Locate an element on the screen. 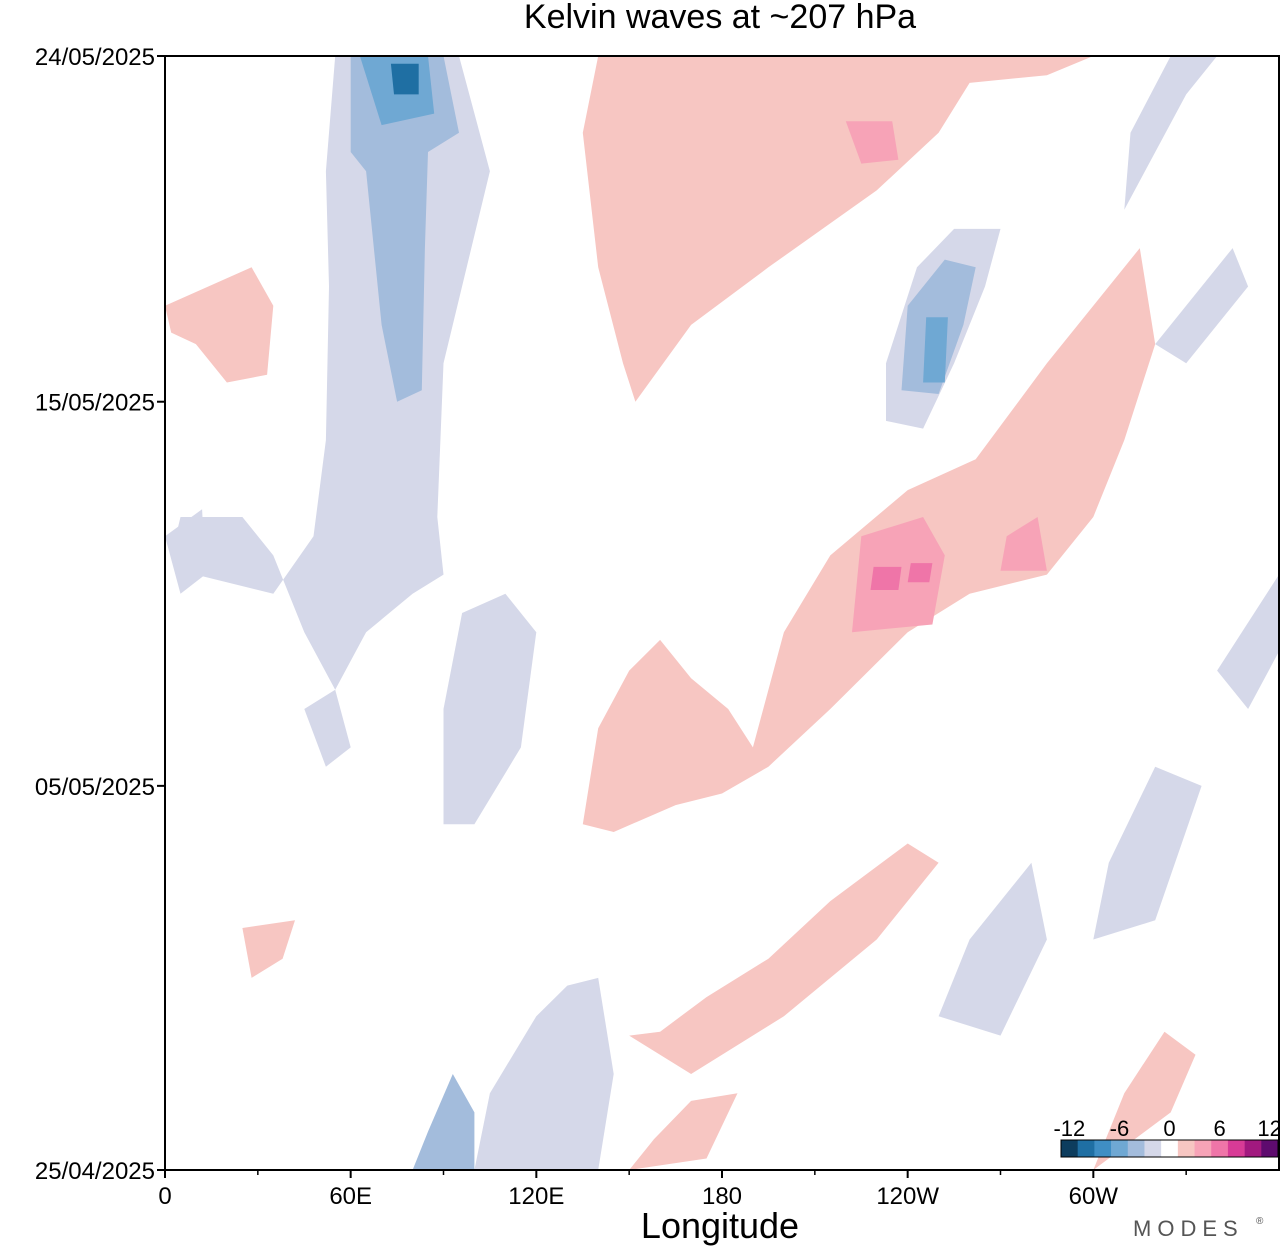 The width and height of the screenshot is (1280, 1249). y-tick-label: 24/05/2025 is located at coordinates (95, 57).